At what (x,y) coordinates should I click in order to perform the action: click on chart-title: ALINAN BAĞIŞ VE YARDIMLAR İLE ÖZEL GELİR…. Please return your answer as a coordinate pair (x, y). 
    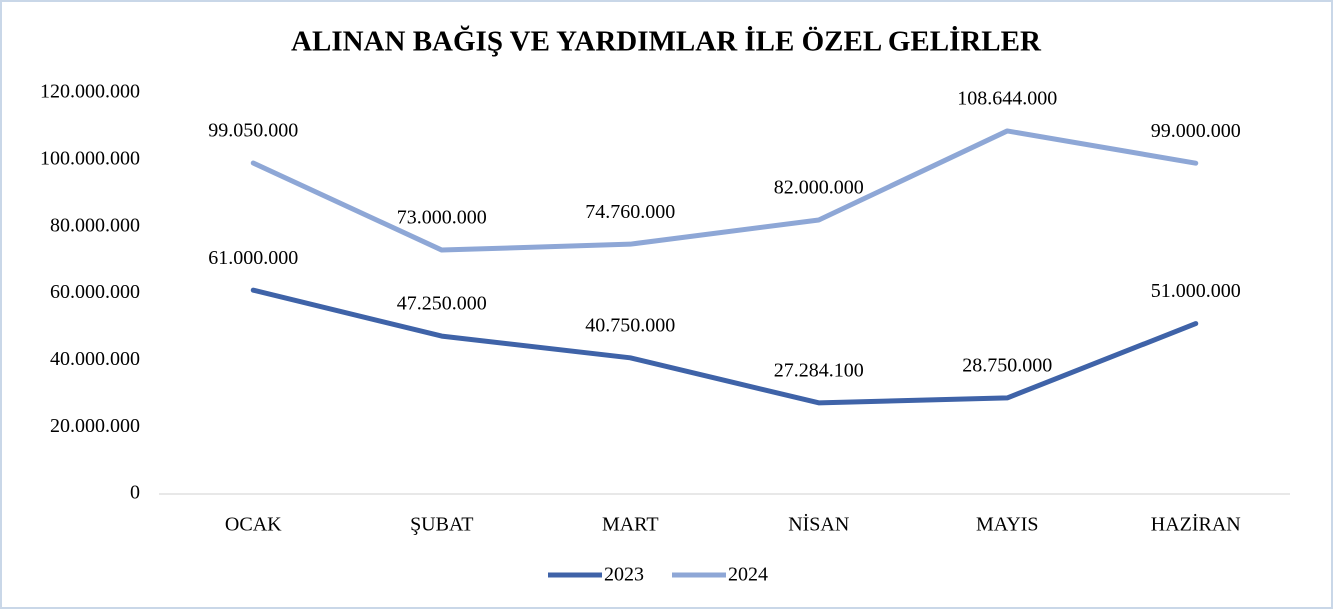
    Looking at the image, I should click on (666, 41).